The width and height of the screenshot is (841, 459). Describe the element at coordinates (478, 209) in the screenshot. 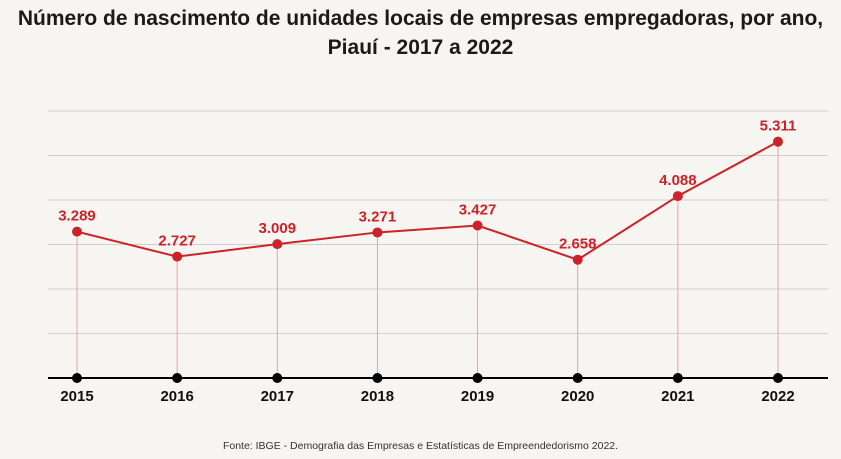

I see `data-label: 3.427` at that location.